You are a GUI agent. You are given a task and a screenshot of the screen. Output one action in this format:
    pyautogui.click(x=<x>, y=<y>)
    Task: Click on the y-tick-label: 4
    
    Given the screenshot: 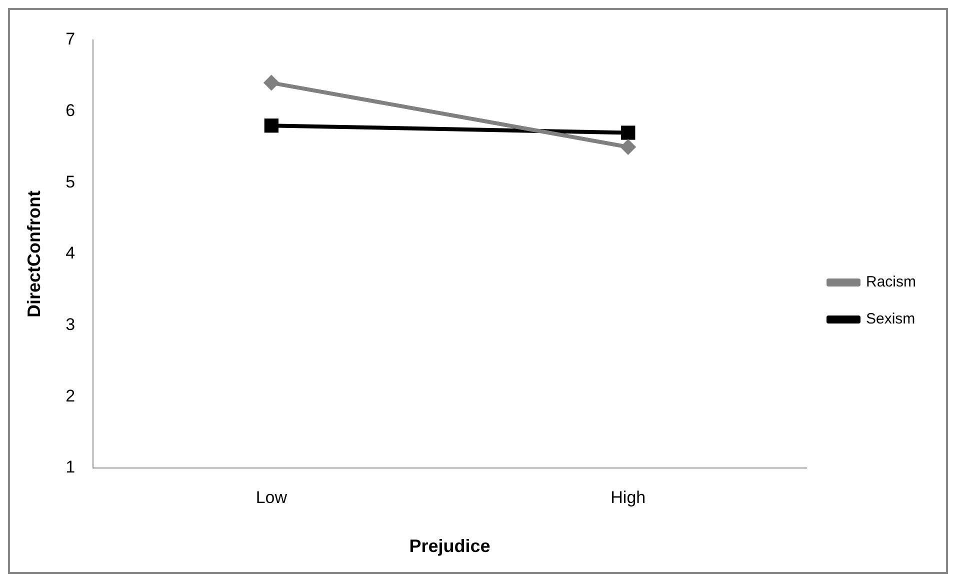 What is the action you would take?
    pyautogui.click(x=71, y=253)
    